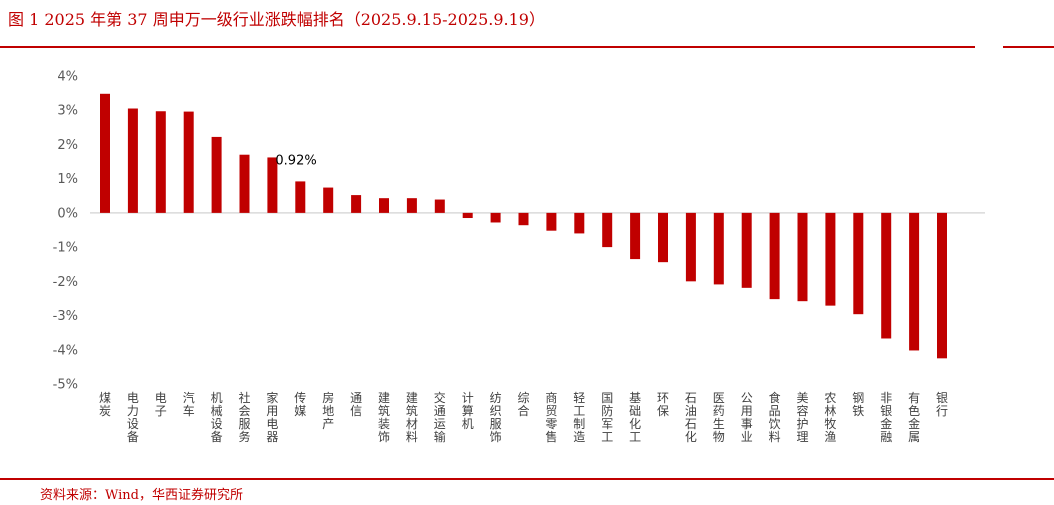  Describe the element at coordinates (830, 411) in the screenshot. I see `x-tick-char: 林` at that location.